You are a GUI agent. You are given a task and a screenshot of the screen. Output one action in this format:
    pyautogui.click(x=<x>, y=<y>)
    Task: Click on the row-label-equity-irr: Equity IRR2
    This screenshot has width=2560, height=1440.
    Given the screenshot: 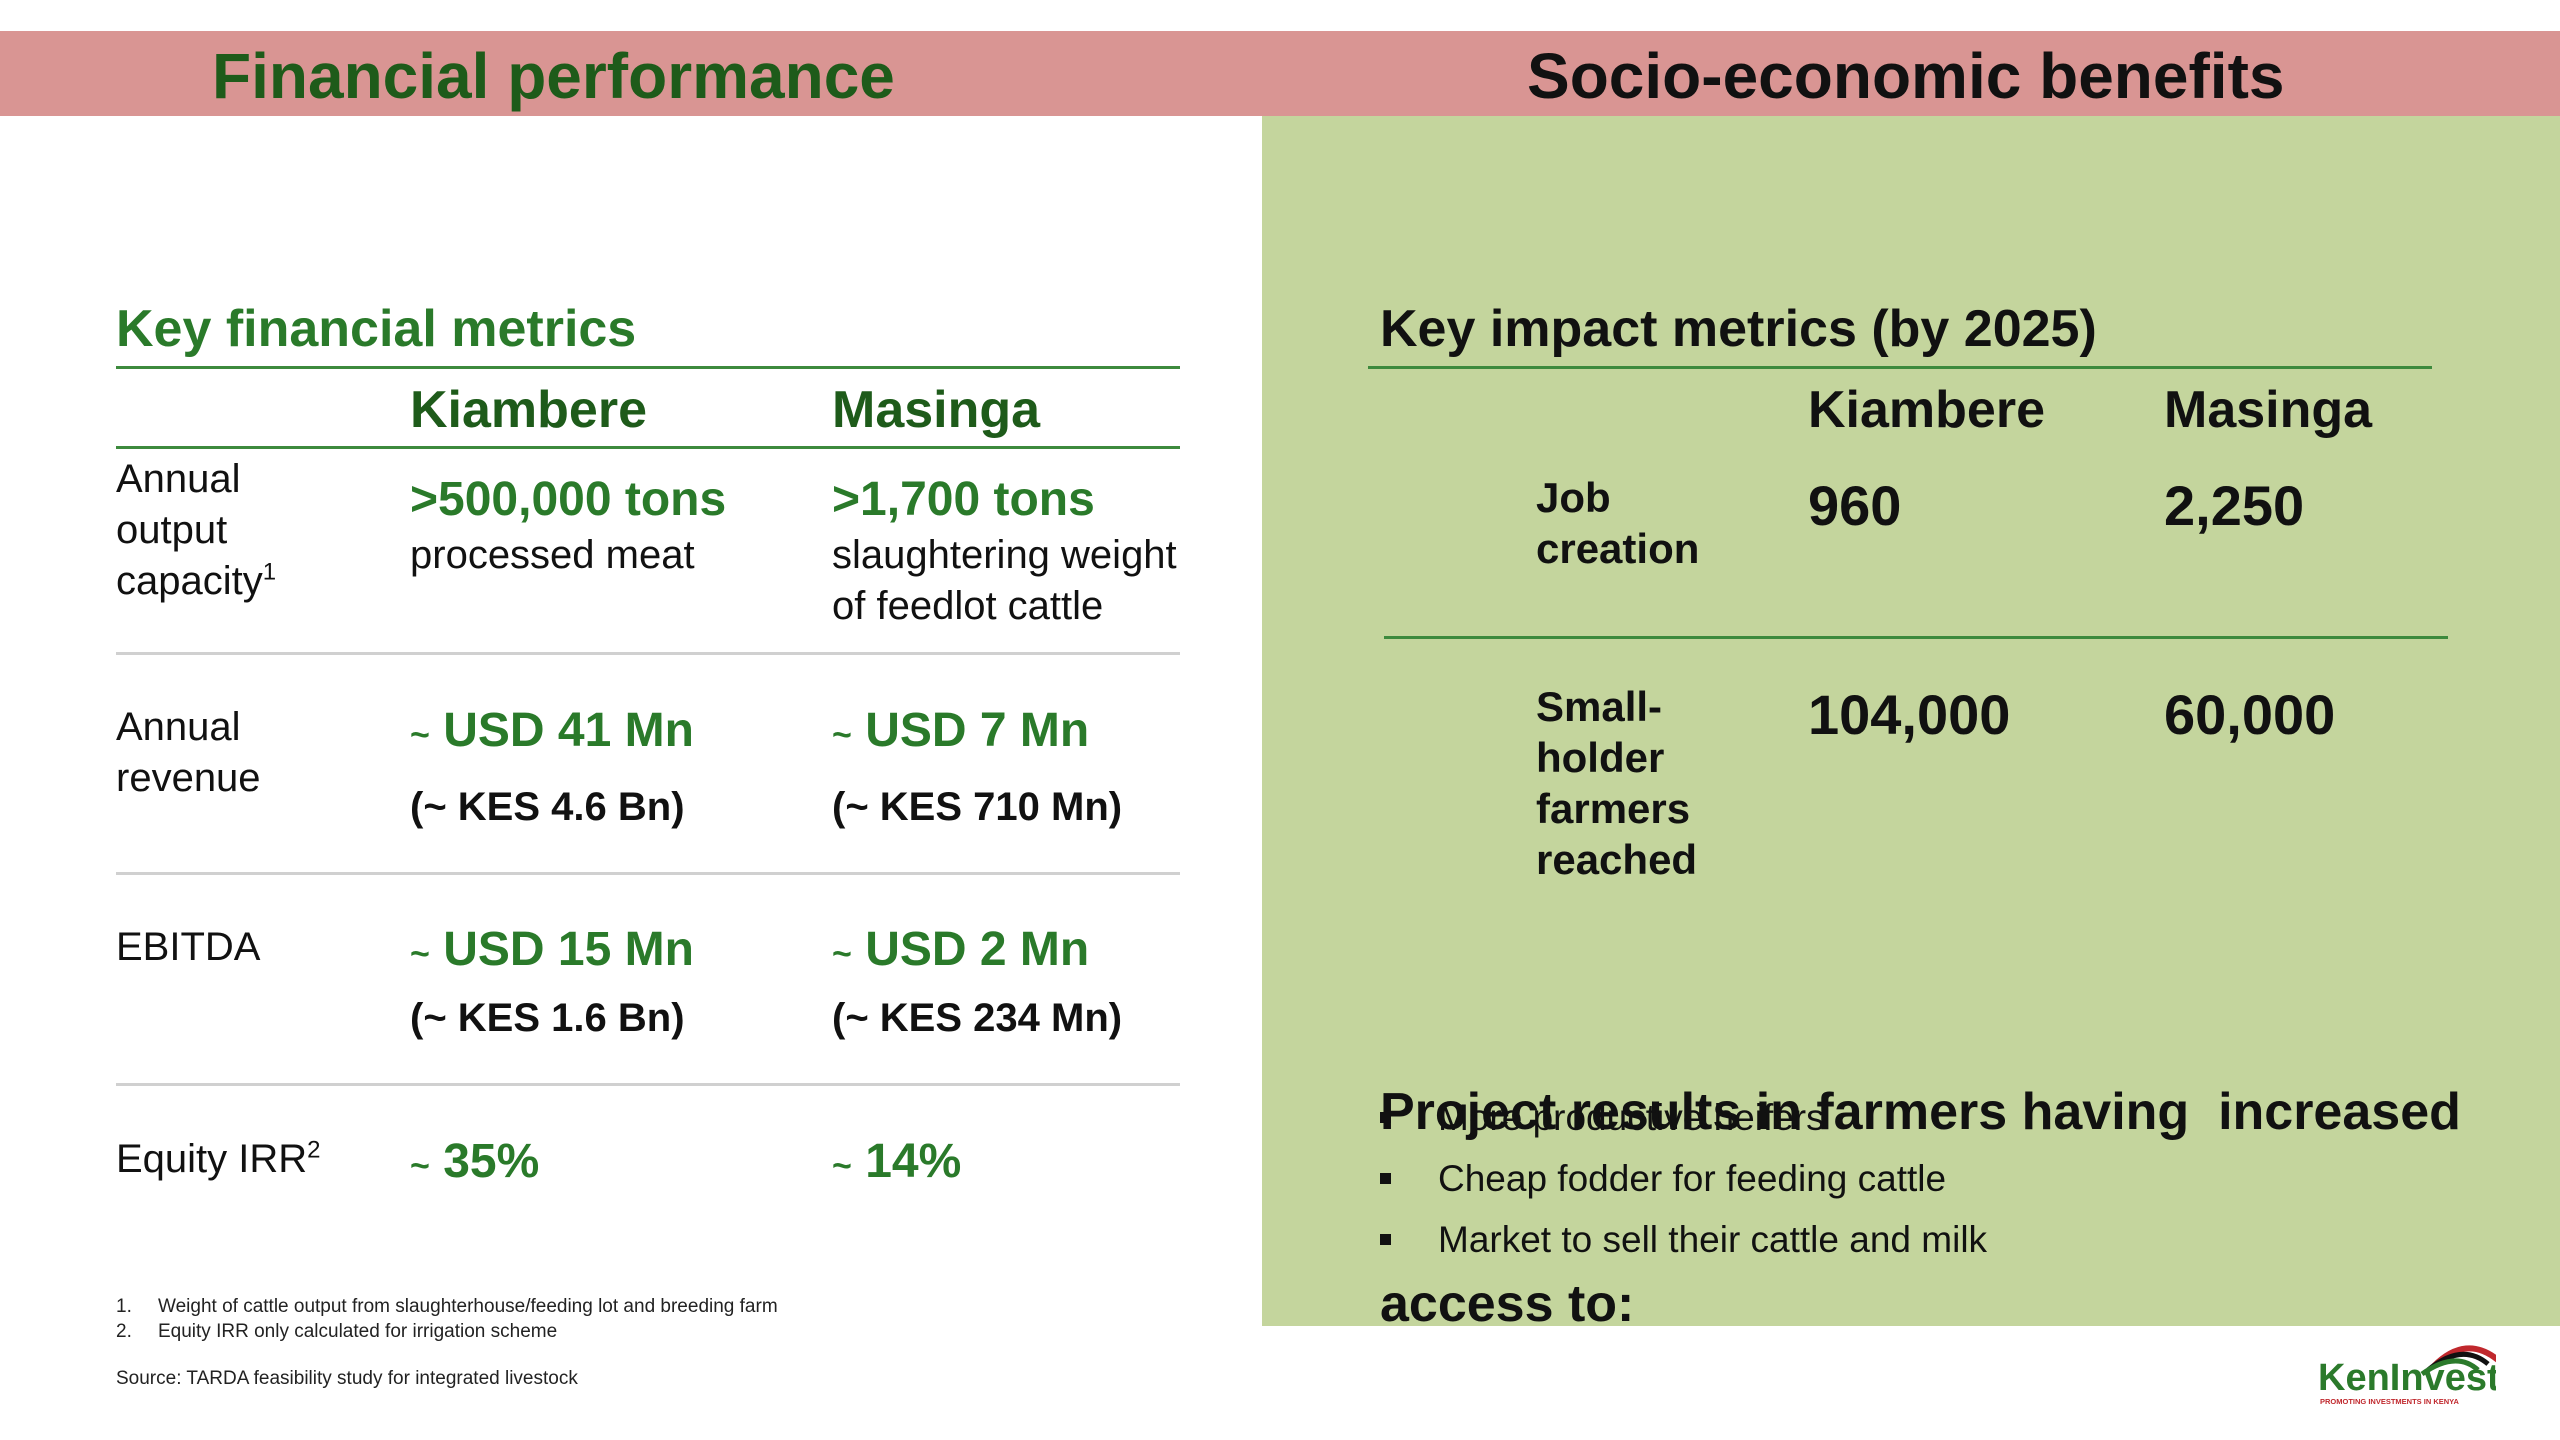 What is the action you would take?
    pyautogui.click(x=218, y=1159)
    